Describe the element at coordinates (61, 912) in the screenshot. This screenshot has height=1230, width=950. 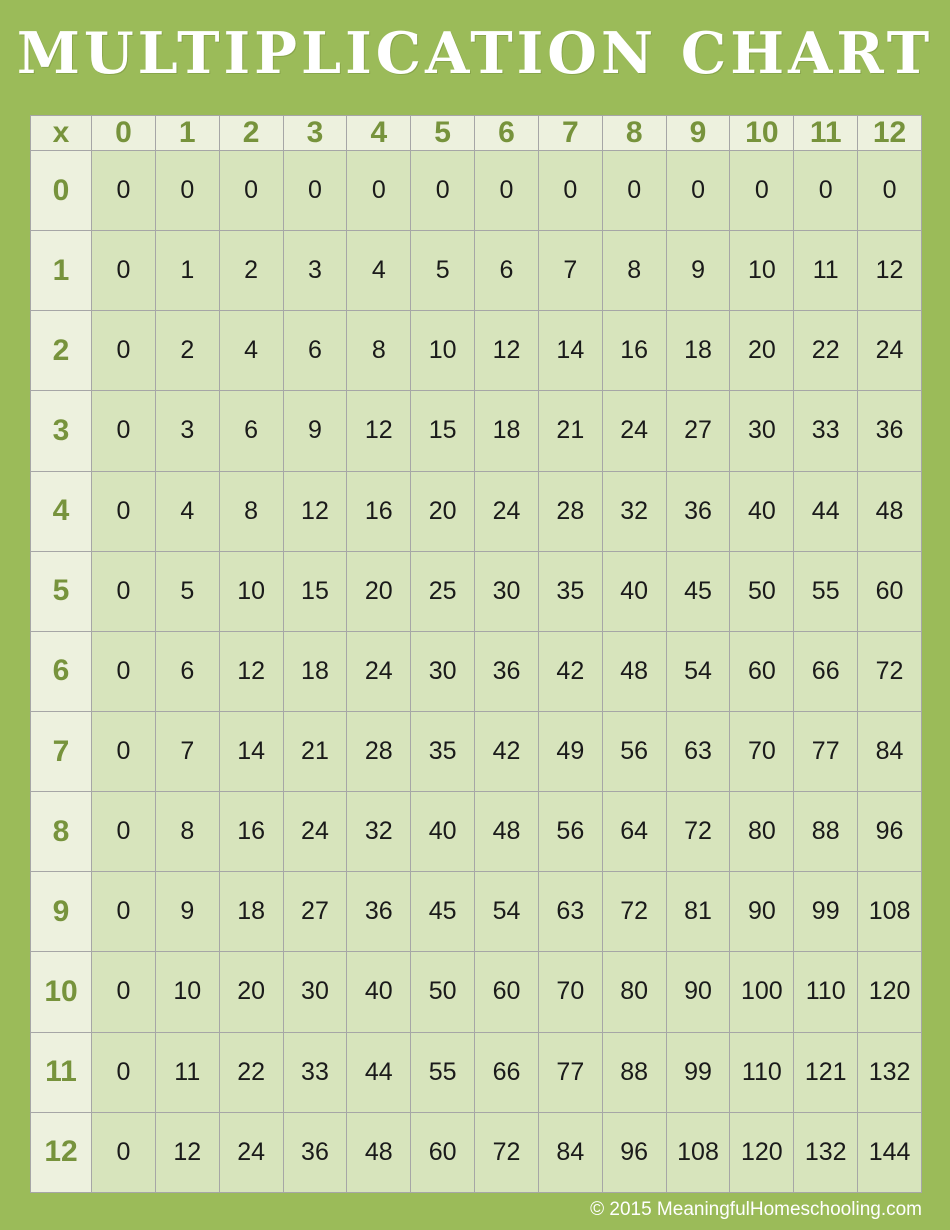
I see `row-header: 9` at that location.